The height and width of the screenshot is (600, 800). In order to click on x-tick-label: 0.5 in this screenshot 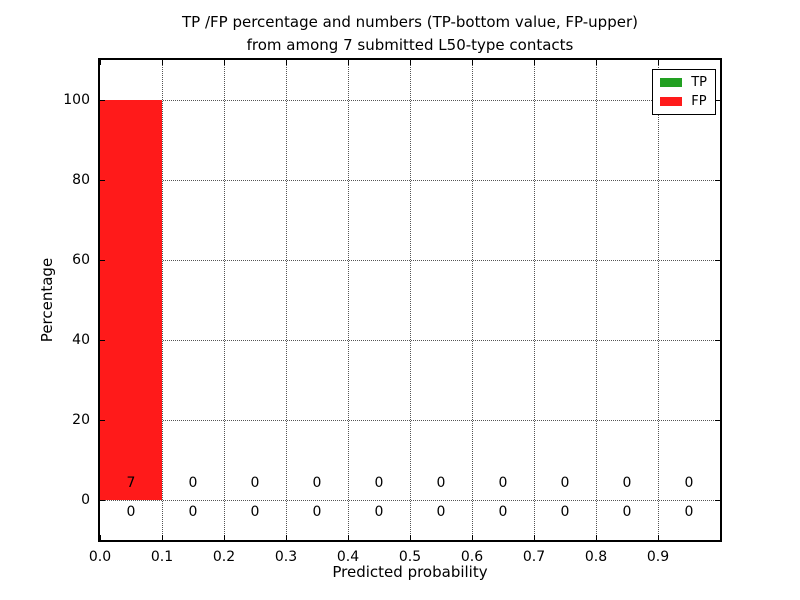, I will do `click(410, 557)`.